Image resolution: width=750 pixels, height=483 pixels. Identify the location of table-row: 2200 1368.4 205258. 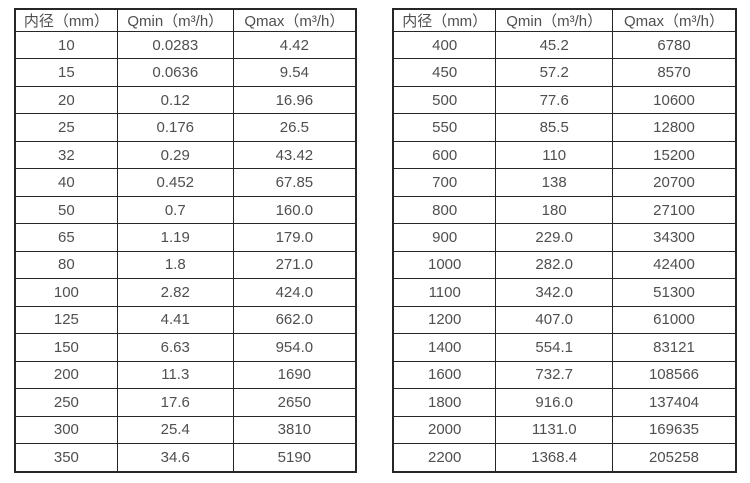
(564, 458).